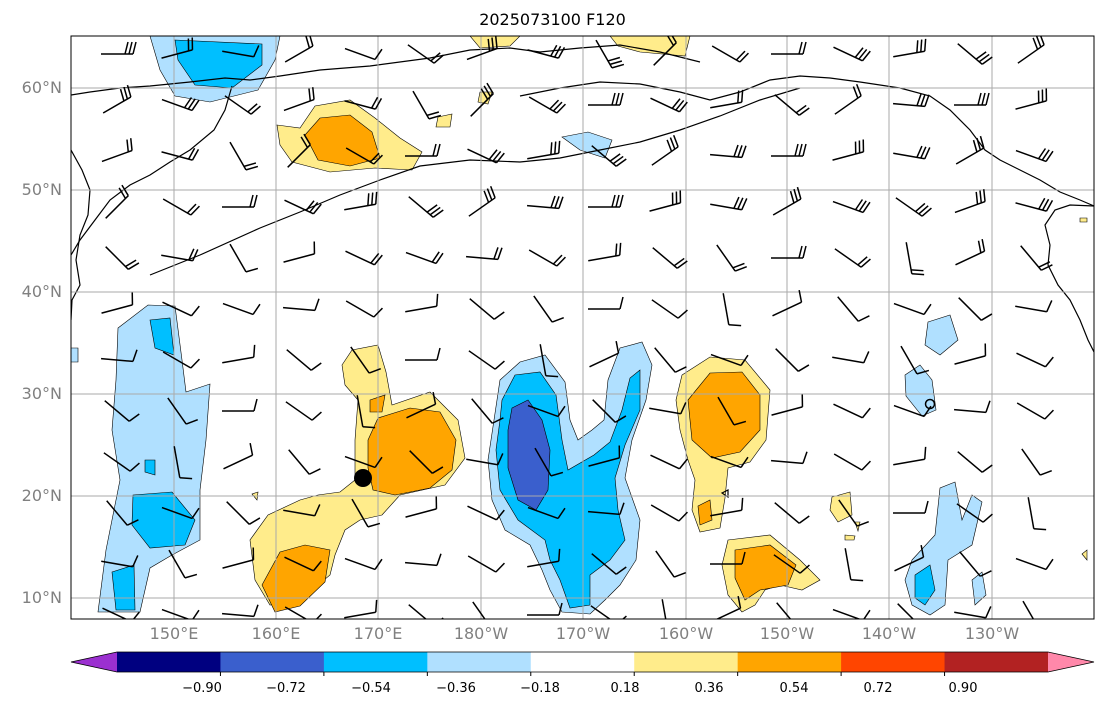 The width and height of the screenshot is (1105, 712). Describe the element at coordinates (174, 633) in the screenshot. I see `lon-label-150e: 150°E` at that location.